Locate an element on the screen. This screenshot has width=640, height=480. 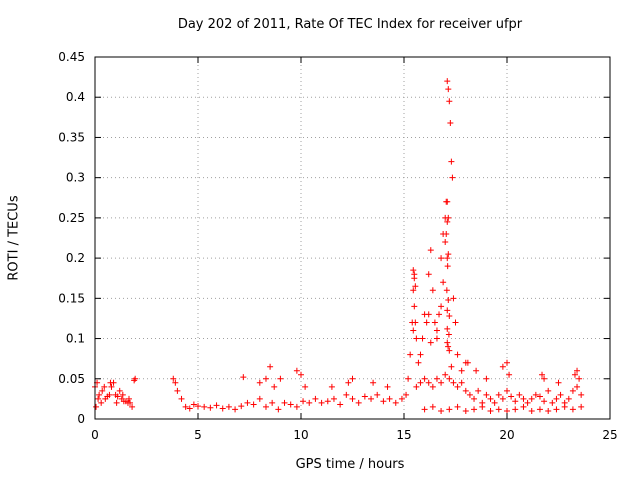
y-tick-label: 0.1 is located at coordinates (75, 339).